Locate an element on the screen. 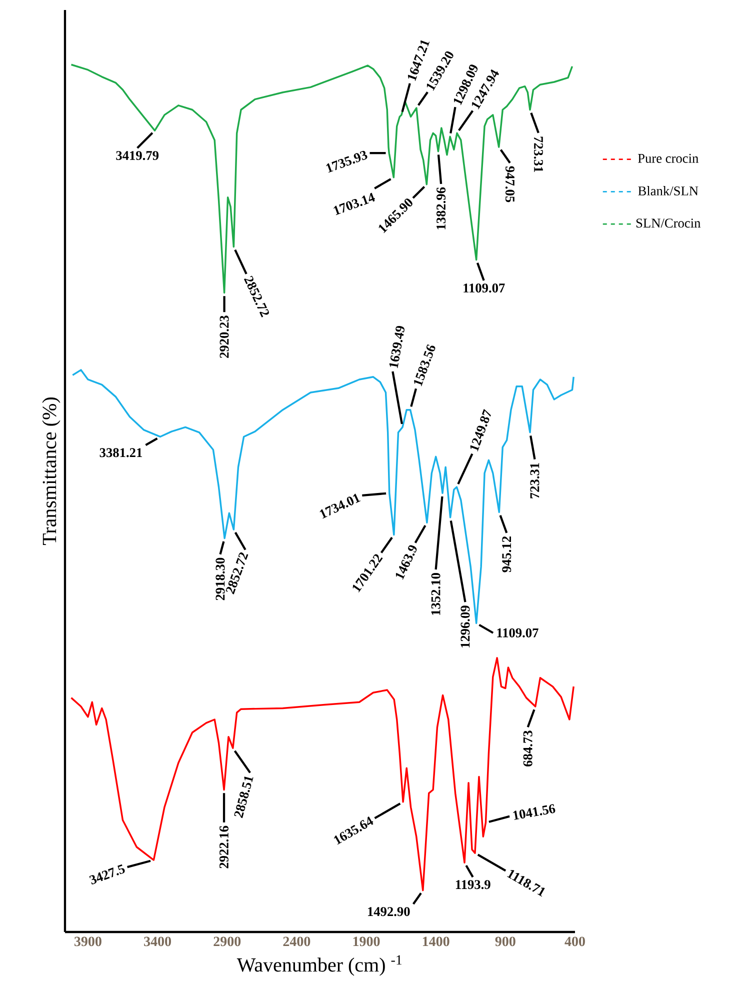  annotation: 1703.14 is located at coordinates (354, 204).